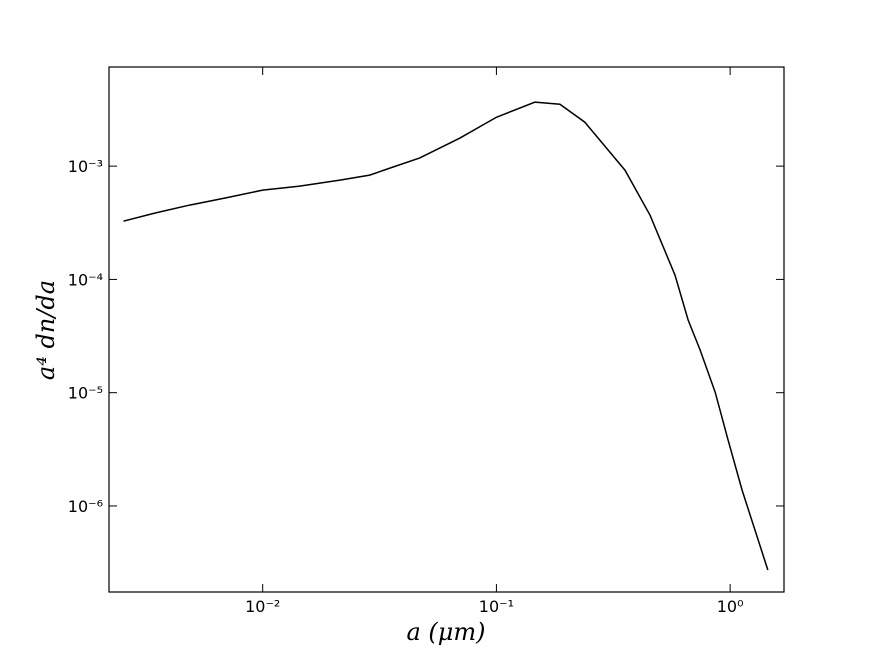  I want to click on x-axis-label: a (μm), so click(445, 632).